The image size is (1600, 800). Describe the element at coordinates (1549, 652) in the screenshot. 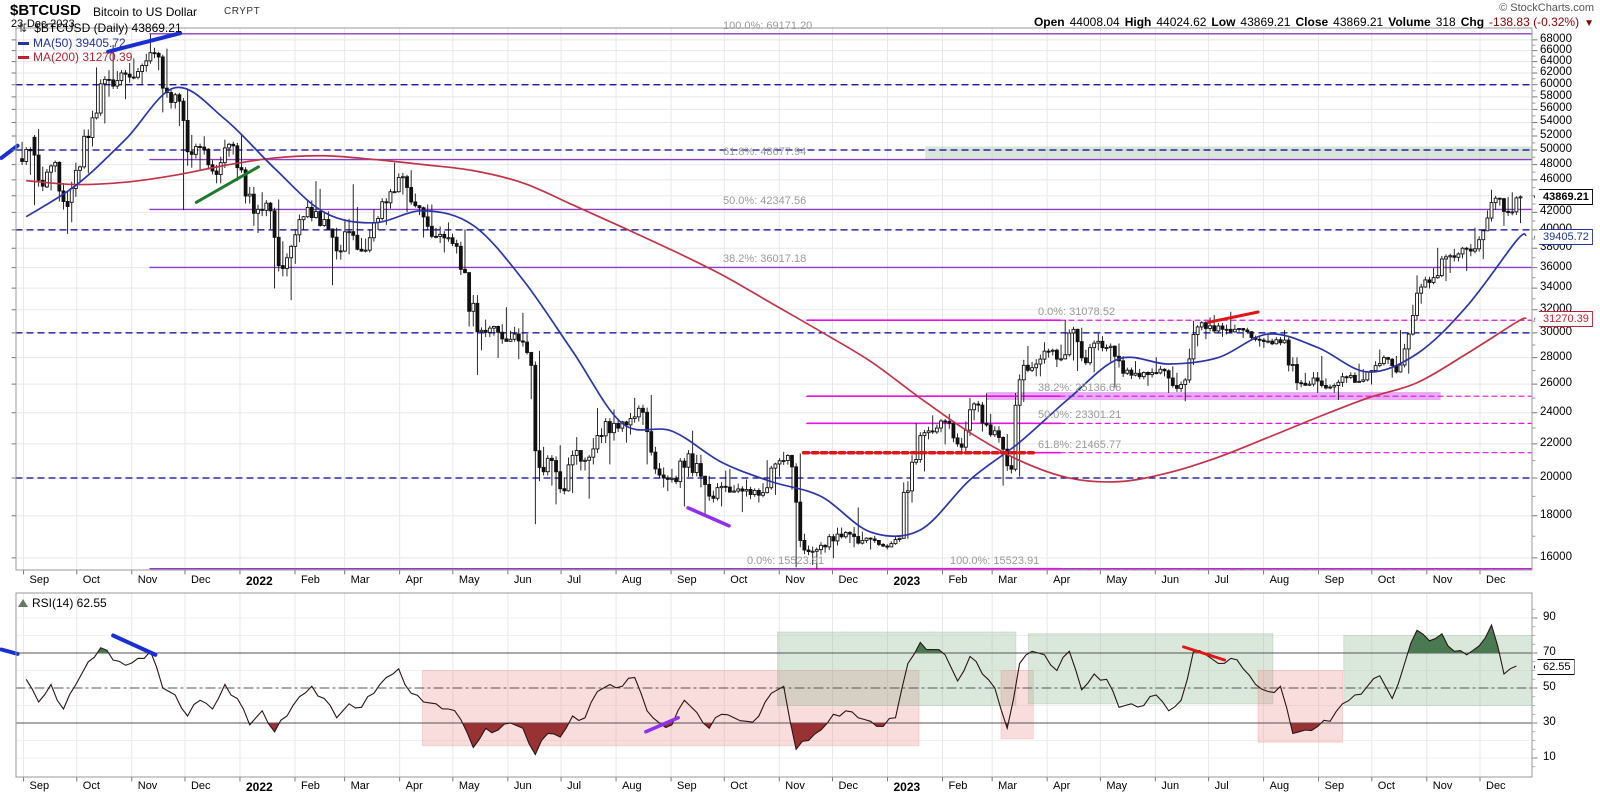

I see `rsi-axis-label: 70` at that location.